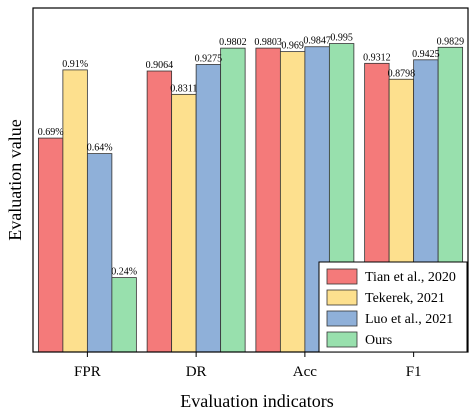 The width and height of the screenshot is (474, 414). What do you see at coordinates (402, 73) in the screenshot?
I see `data-label-f1-1: 0.8798` at bounding box center [402, 73].